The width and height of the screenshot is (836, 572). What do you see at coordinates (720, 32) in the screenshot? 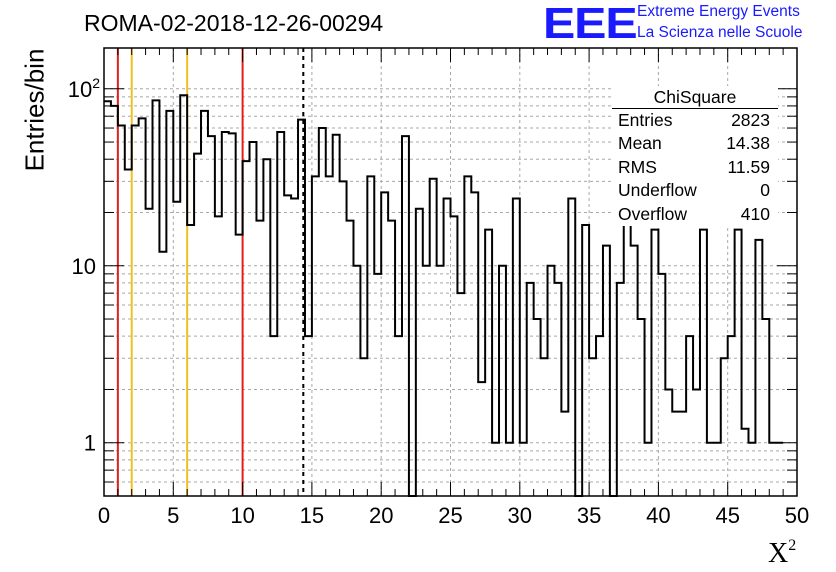
I see `logo-text-line2: La Scienza nelle Scuole` at bounding box center [720, 32].